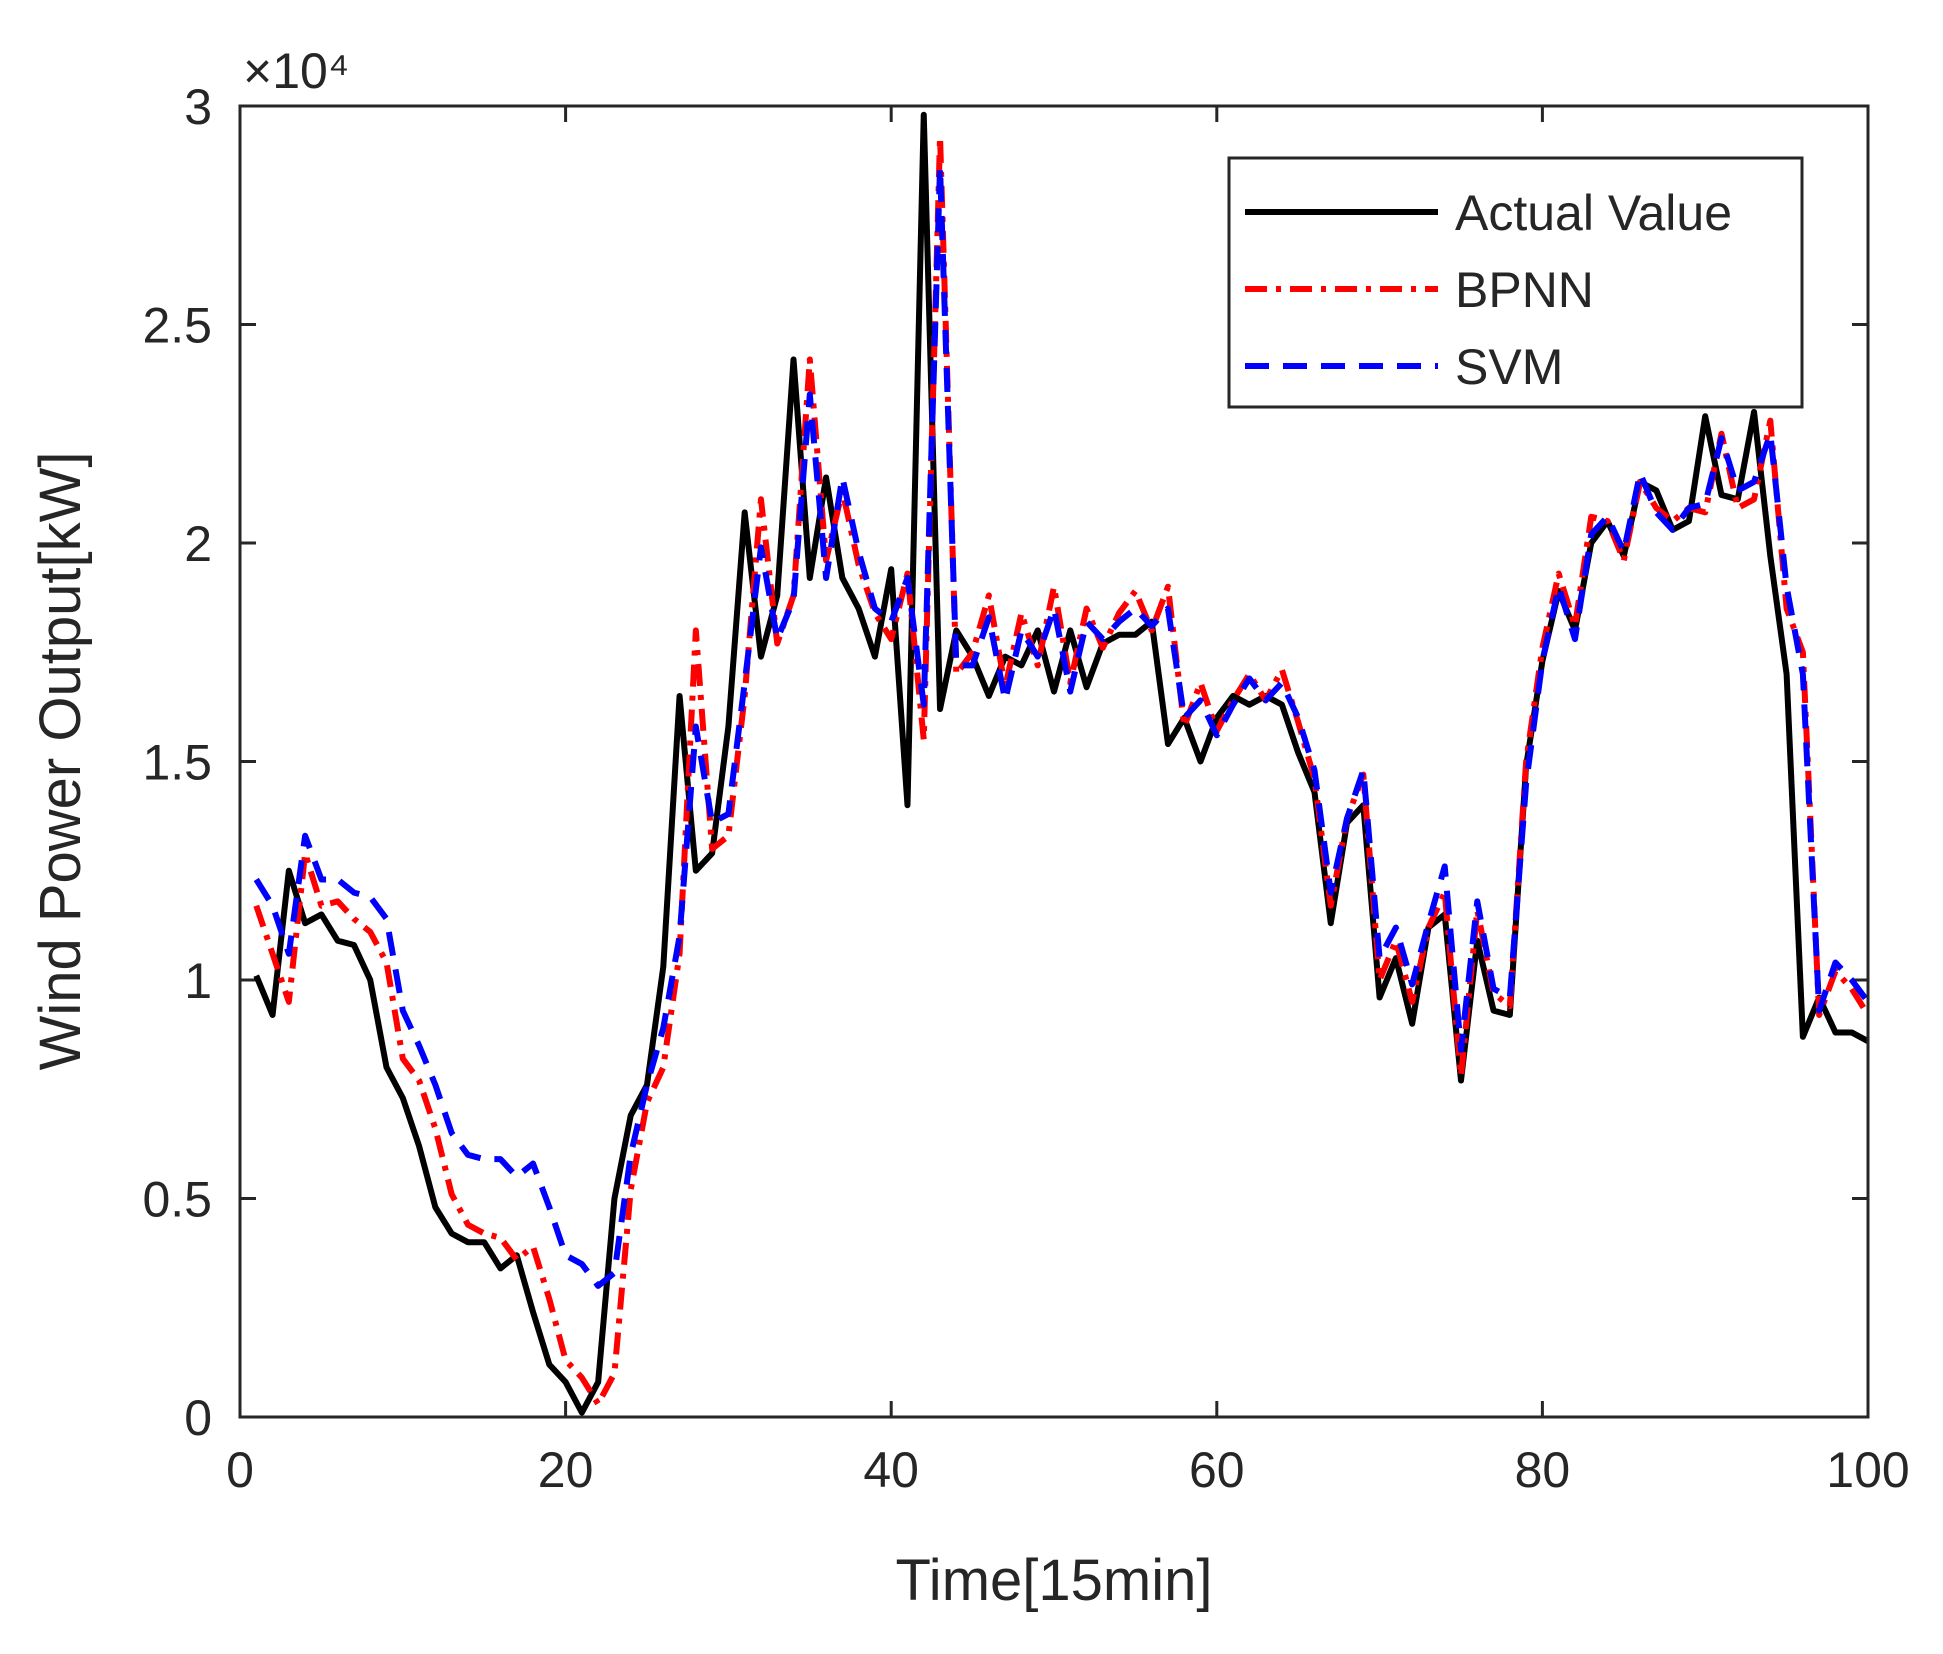 Image resolution: width=1943 pixels, height=1654 pixels. What do you see at coordinates (1509, 367) in the screenshot?
I see `legend-label: SVM` at bounding box center [1509, 367].